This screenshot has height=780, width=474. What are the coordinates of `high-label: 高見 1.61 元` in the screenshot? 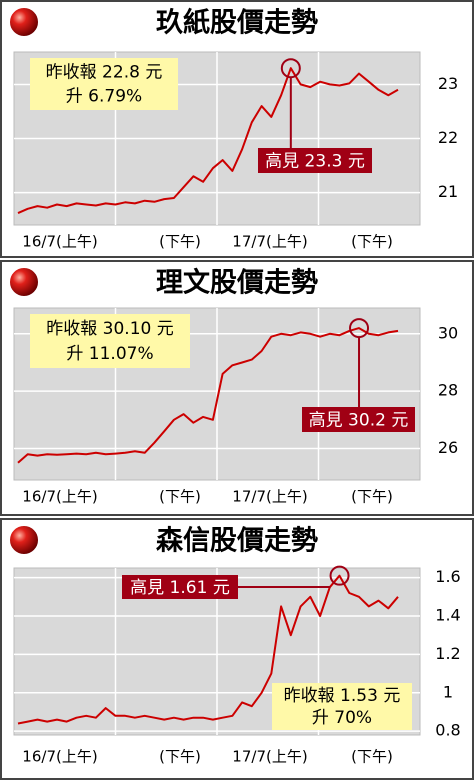 It's located at (180, 588).